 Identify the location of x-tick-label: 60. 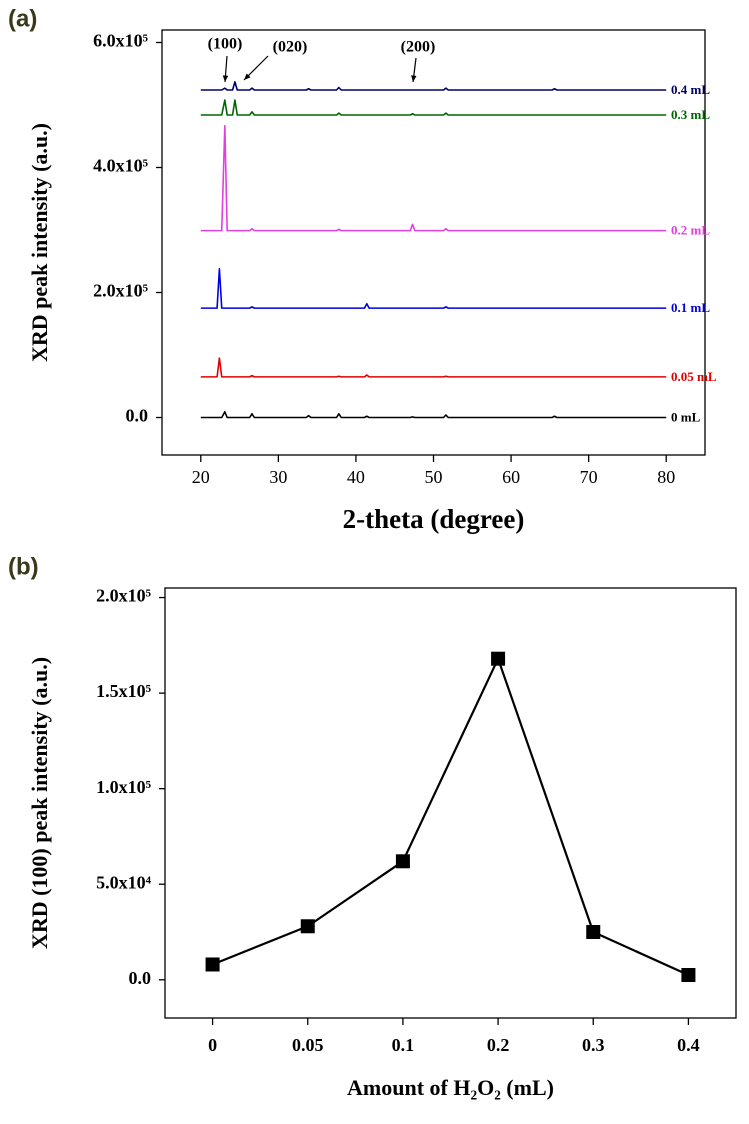
(511, 477).